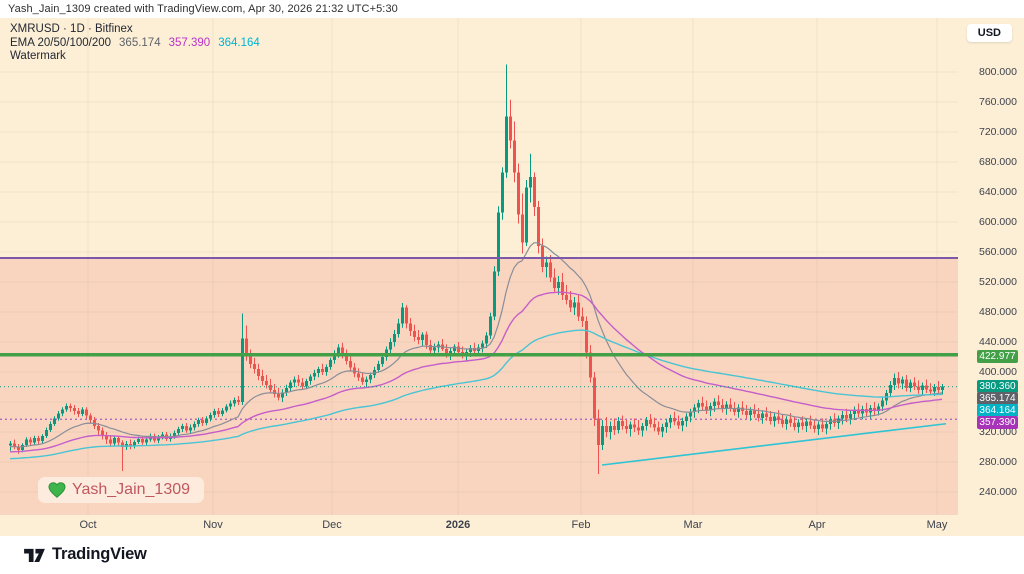  What do you see at coordinates (34, 554) in the screenshot?
I see `tradingview-logo-icon` at bounding box center [34, 554].